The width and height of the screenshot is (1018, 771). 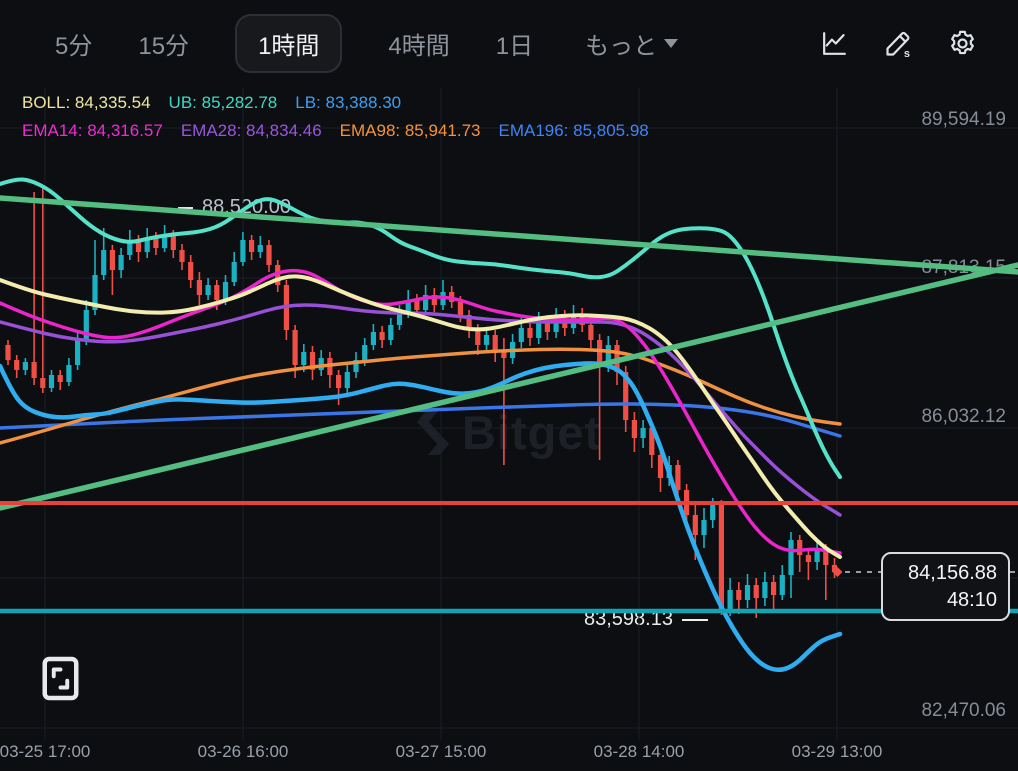 What do you see at coordinates (289, 43) in the screenshot?
I see `timeframe-tab: 1時間` at bounding box center [289, 43].